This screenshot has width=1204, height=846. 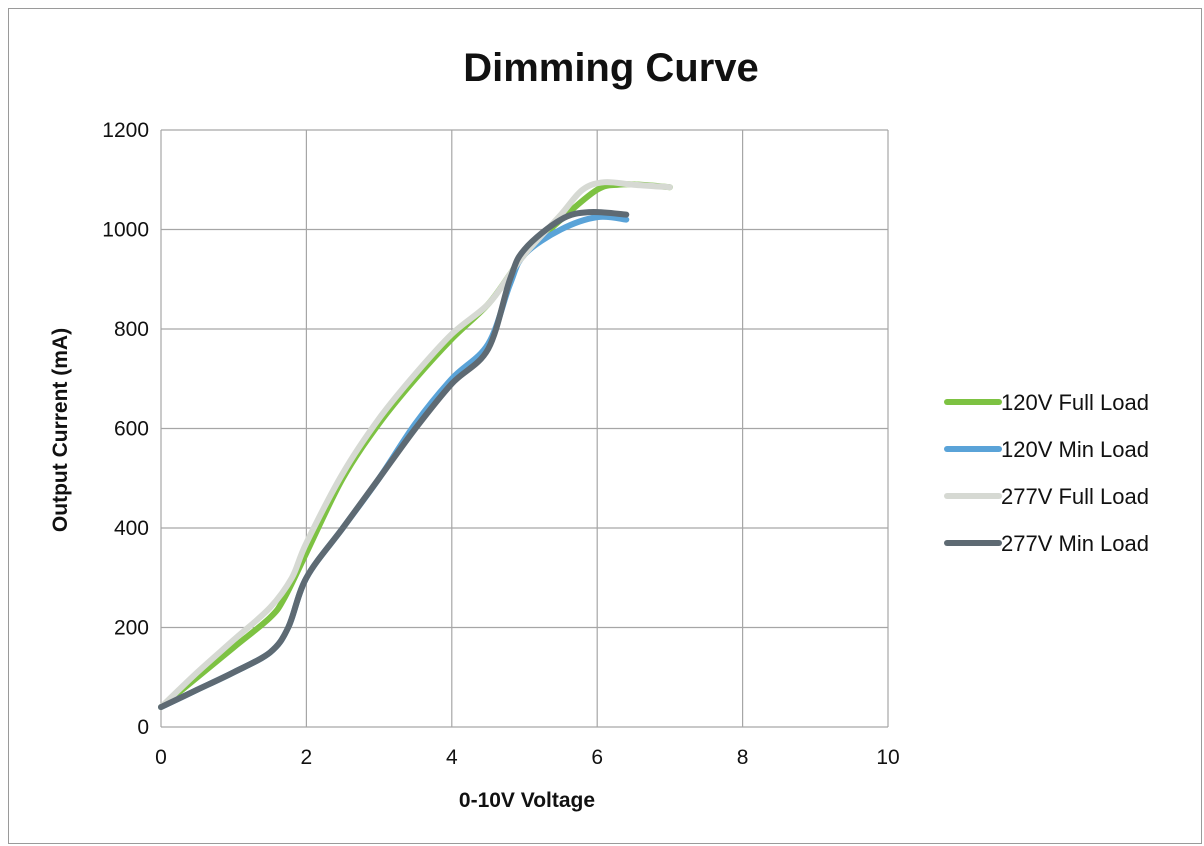 What do you see at coordinates (1075, 402) in the screenshot?
I see `legend-label-120v-full-load: 120V Full Load` at bounding box center [1075, 402].